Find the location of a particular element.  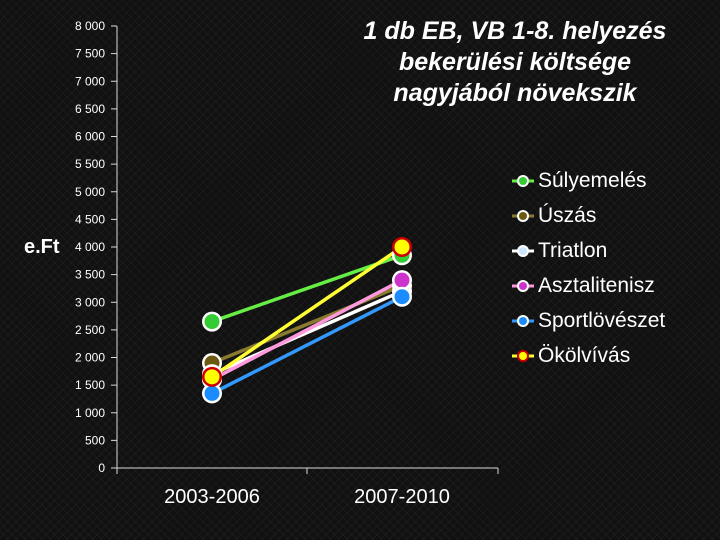

y-tick-label: 7 500 is located at coordinates (90, 54).